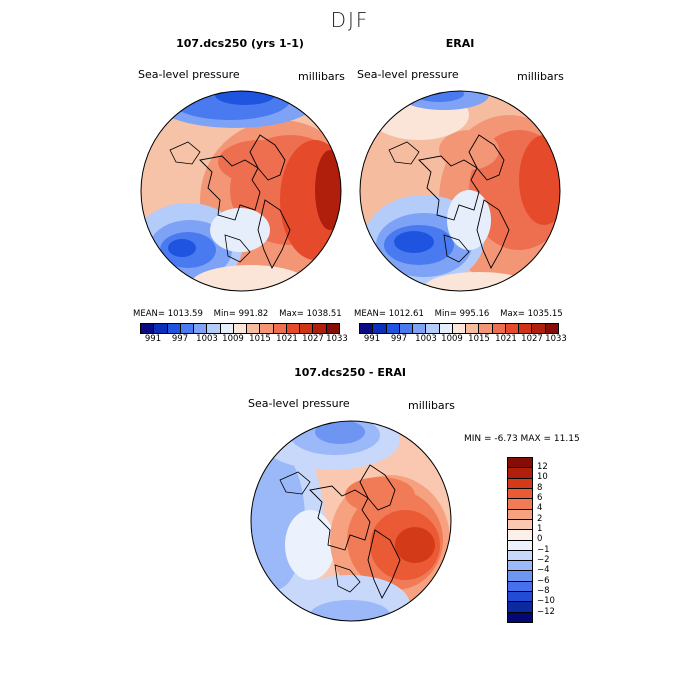 This screenshot has width=700, height=700. Describe the element at coordinates (540, 76) in the screenshot. I see `panel2-units-label: millibars` at that location.